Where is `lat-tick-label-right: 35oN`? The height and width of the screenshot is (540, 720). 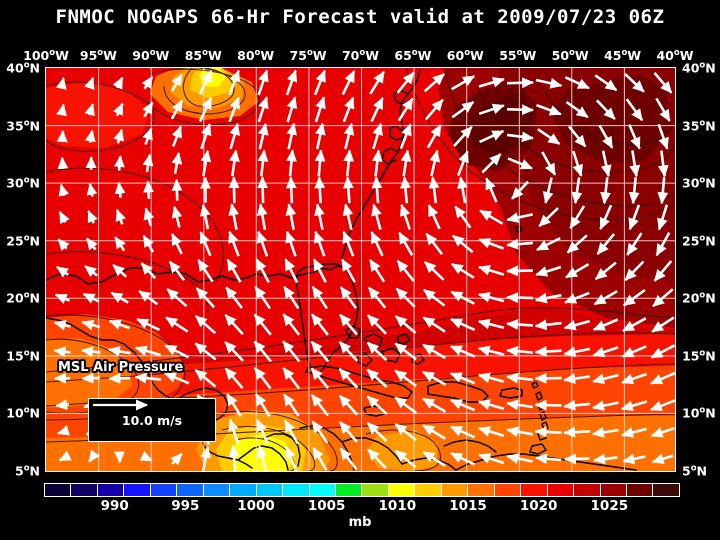
lat-tick-label-right: 35oN is located at coordinates (699, 125).